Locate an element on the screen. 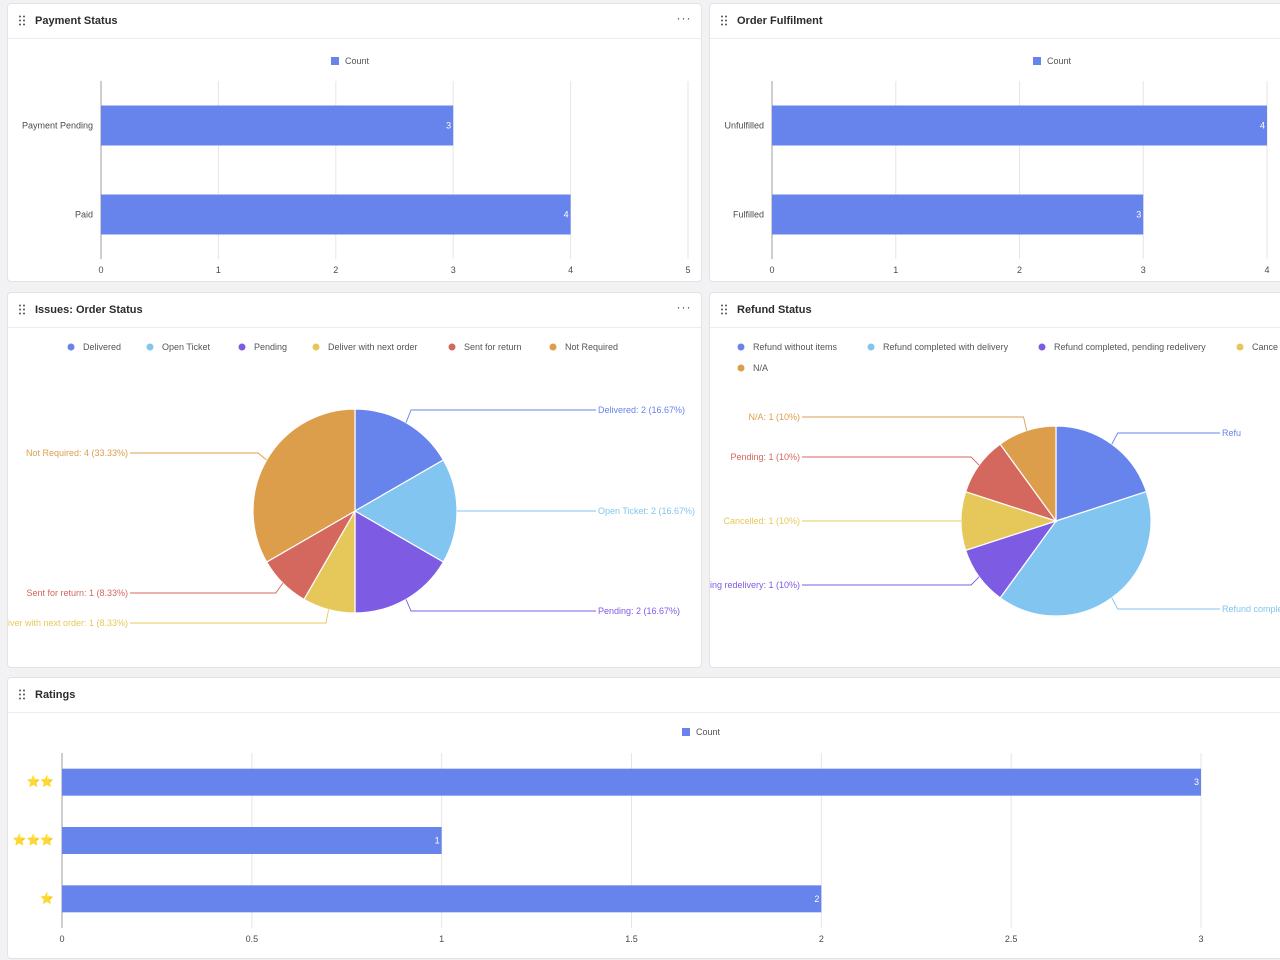 The image size is (1280, 960). legend-label: Delivered is located at coordinates (102, 347).